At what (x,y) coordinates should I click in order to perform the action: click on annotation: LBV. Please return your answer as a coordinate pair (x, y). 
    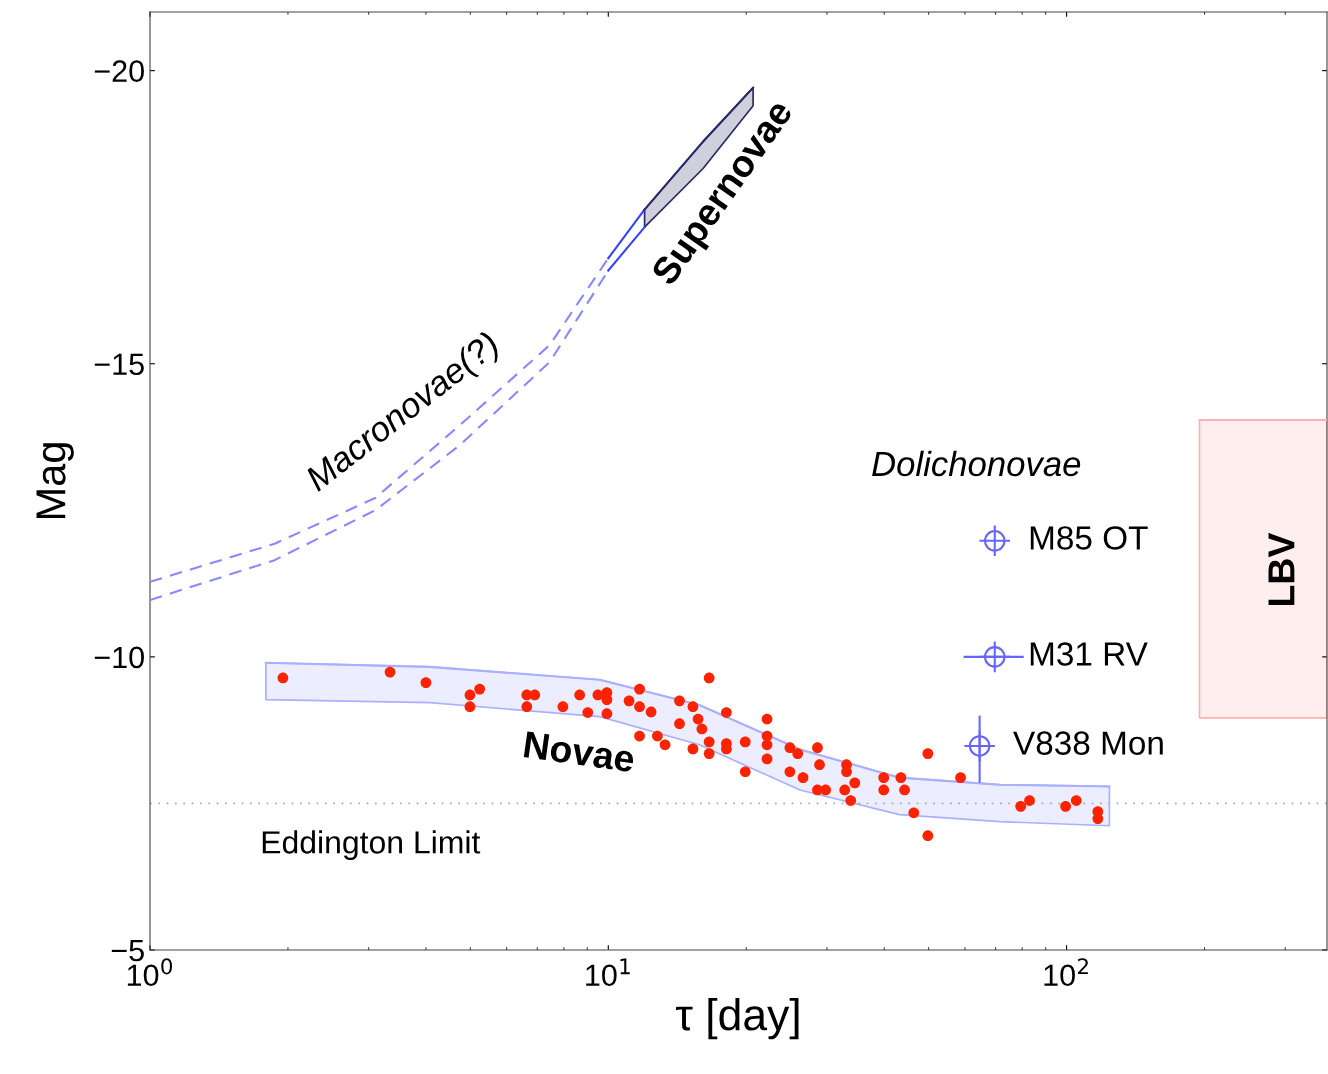
    Looking at the image, I should click on (1281, 569).